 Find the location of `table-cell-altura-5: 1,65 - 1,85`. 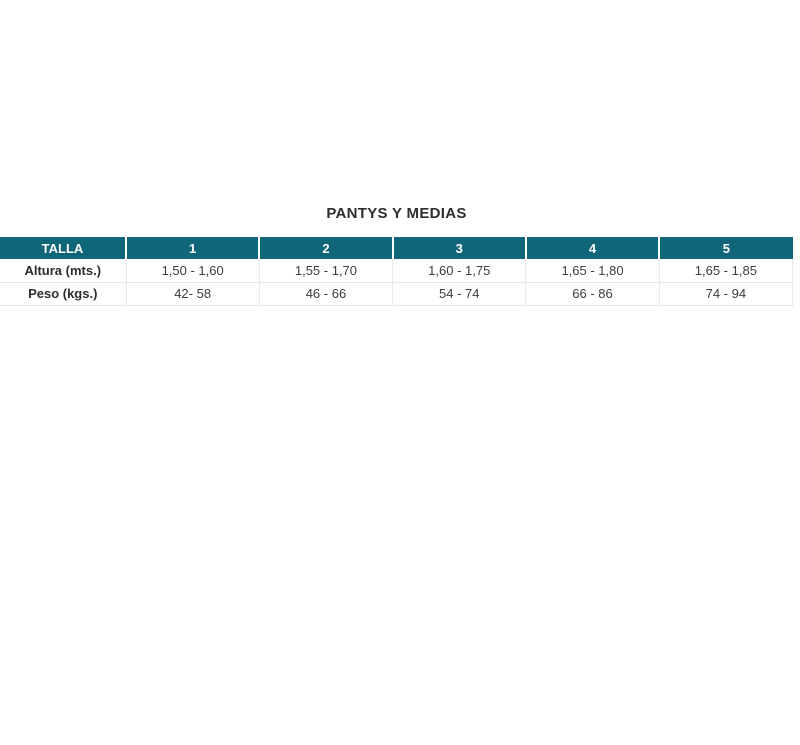

table-cell-altura-5: 1,65 - 1,85 is located at coordinates (726, 271).